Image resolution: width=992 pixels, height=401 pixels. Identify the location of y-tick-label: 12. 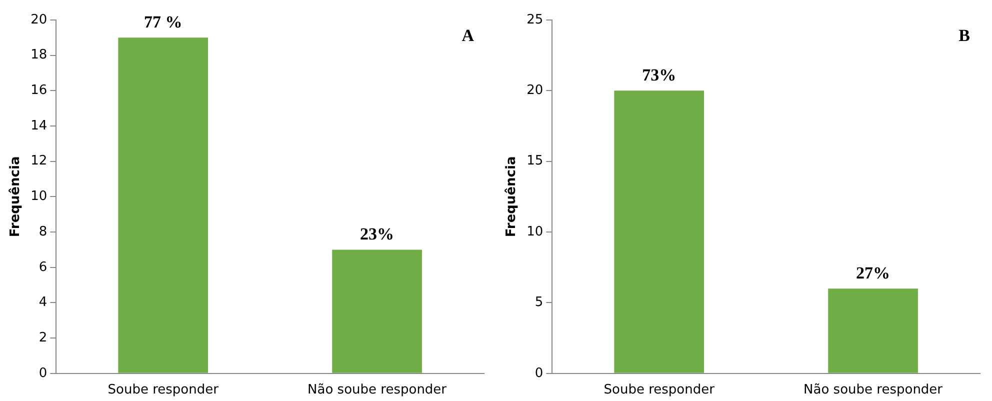
(39, 161).